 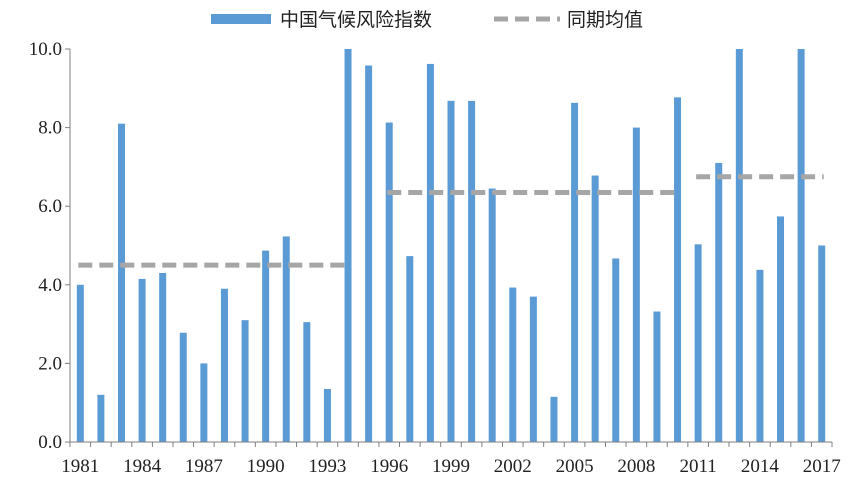 I want to click on x-tick-label: 2008, so click(x=636, y=466).